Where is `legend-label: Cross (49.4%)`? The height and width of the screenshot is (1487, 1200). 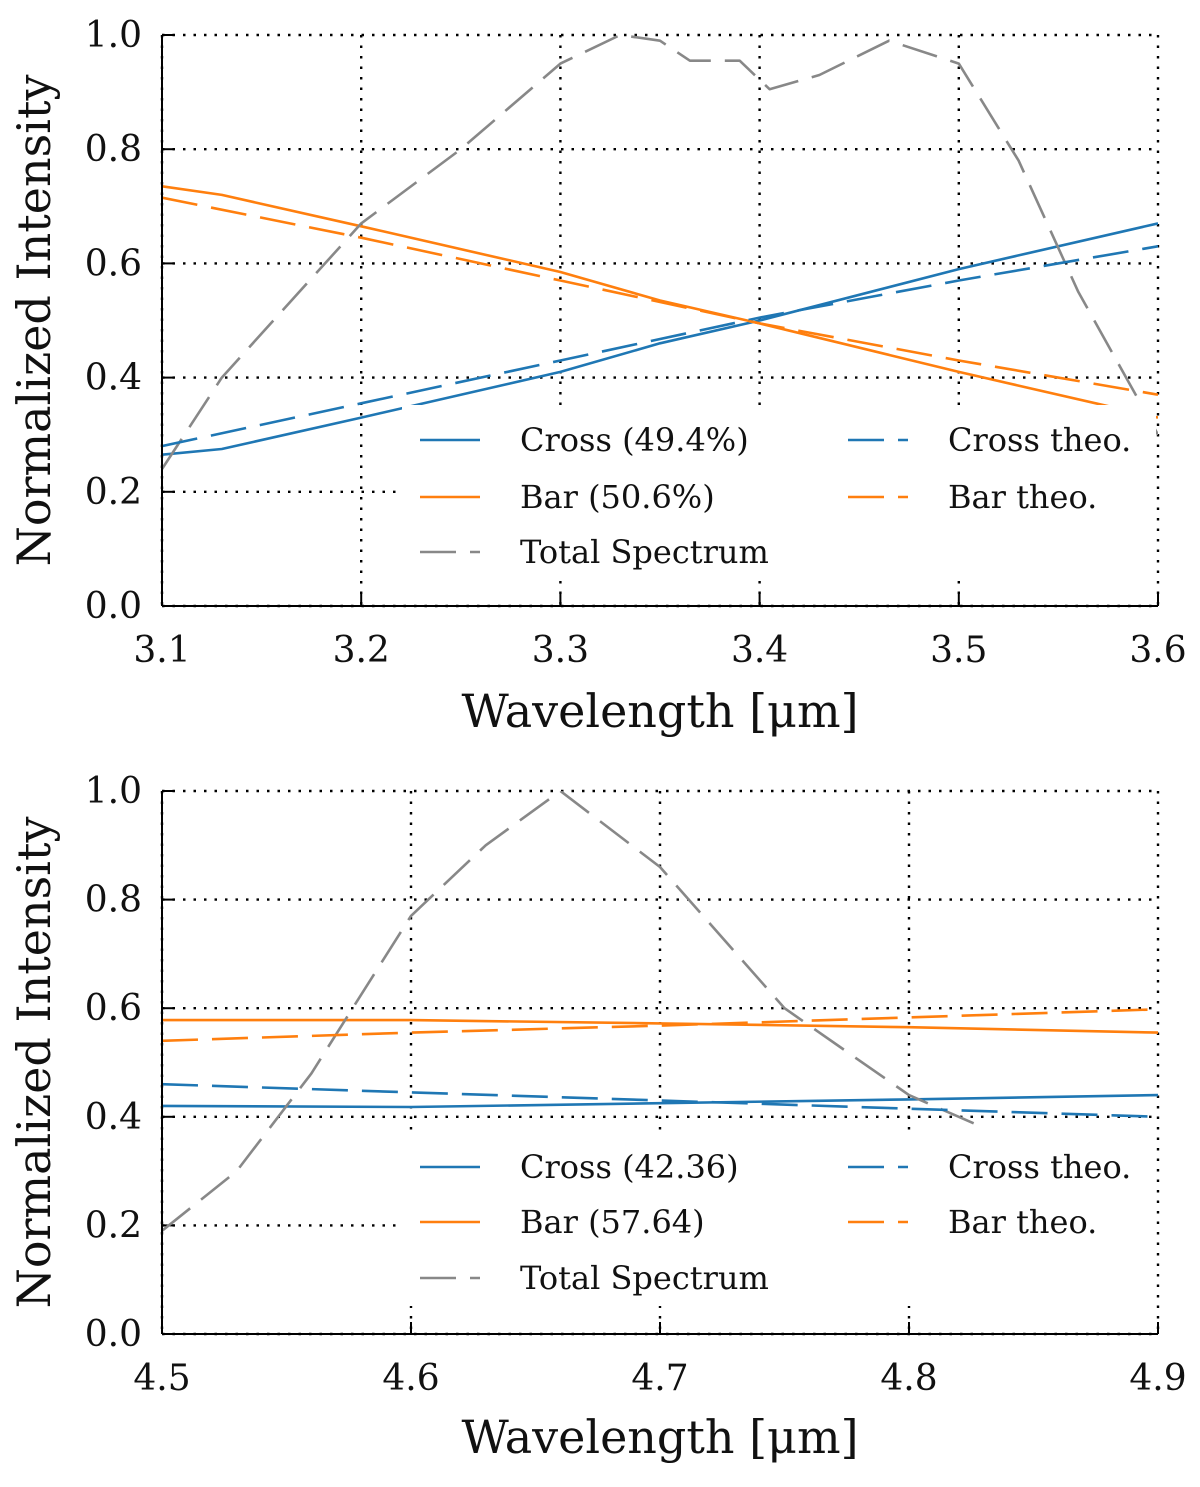
legend-label: Cross (49.4%) is located at coordinates (634, 440).